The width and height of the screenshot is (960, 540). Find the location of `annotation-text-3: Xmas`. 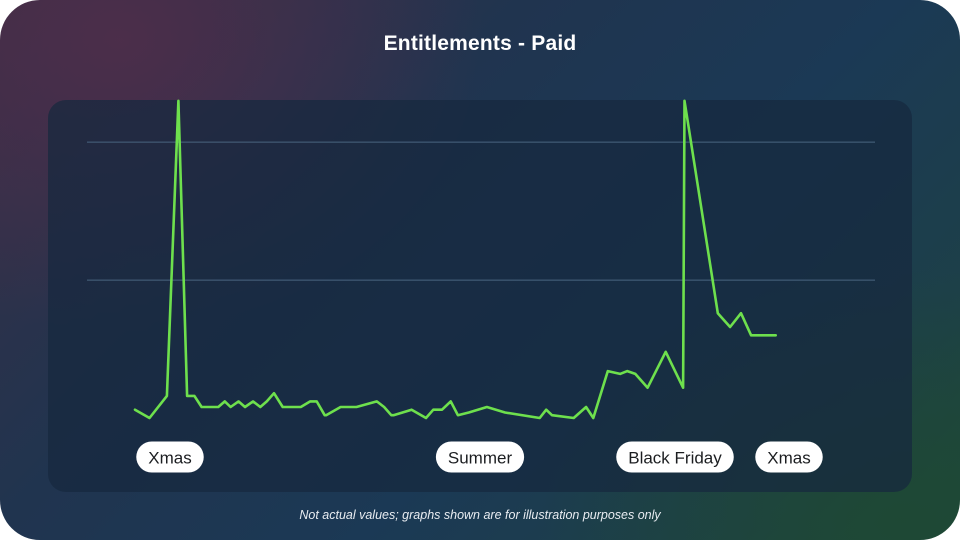

annotation-text-3: Xmas is located at coordinates (788, 458).